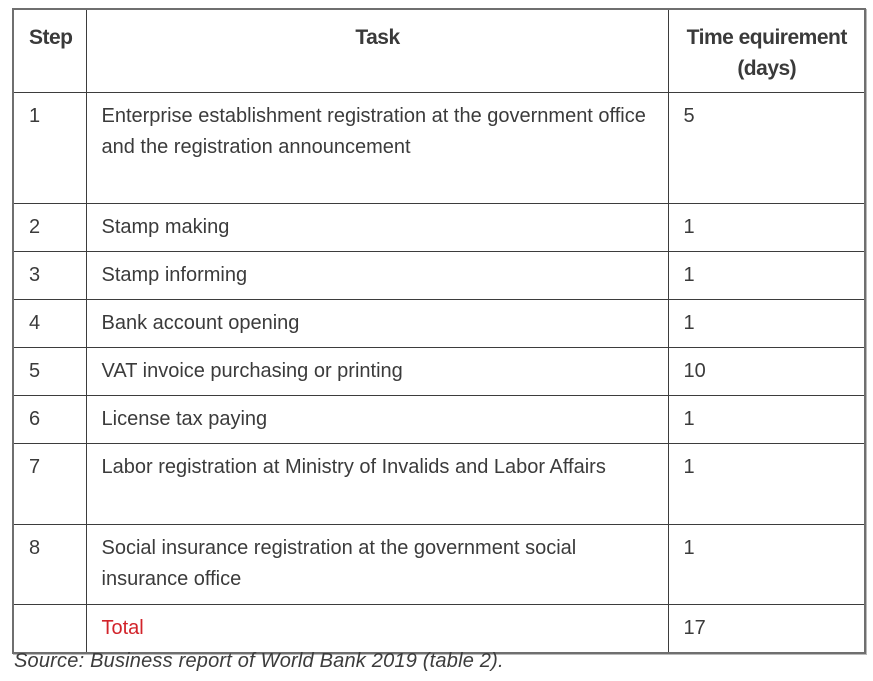  Describe the element at coordinates (49, 275) in the screenshot. I see `step-cell: 3` at that location.